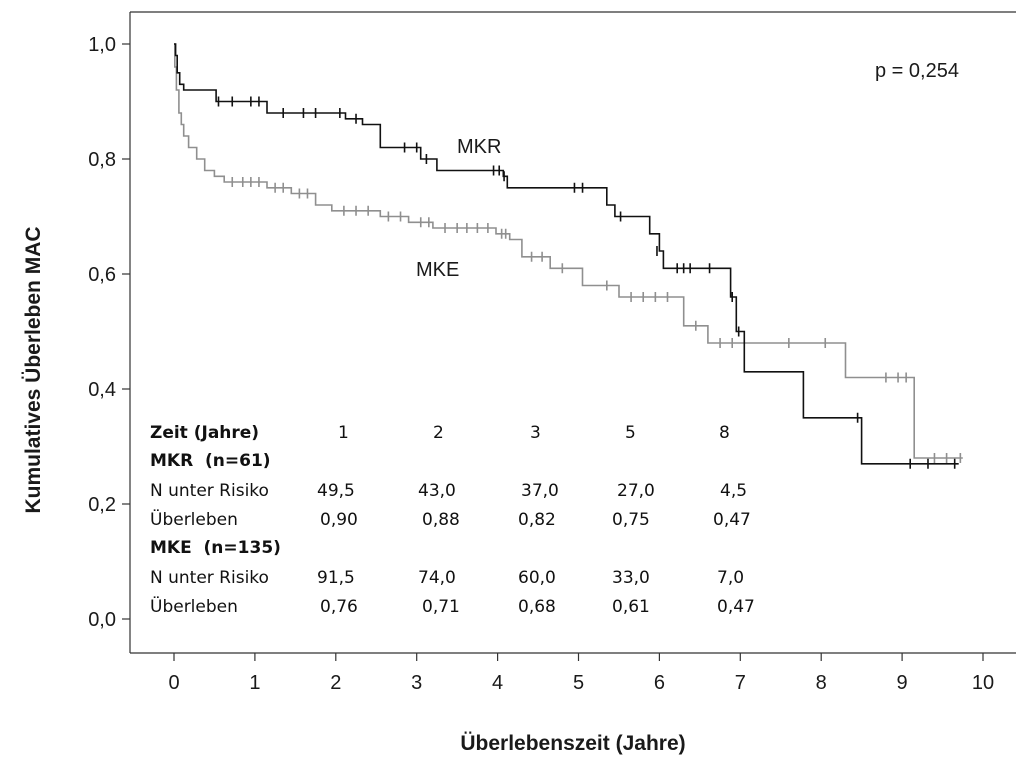 This screenshot has width=1016, height=767. What do you see at coordinates (173, 683) in the screenshot?
I see `x-tick-label: 0` at bounding box center [173, 683].